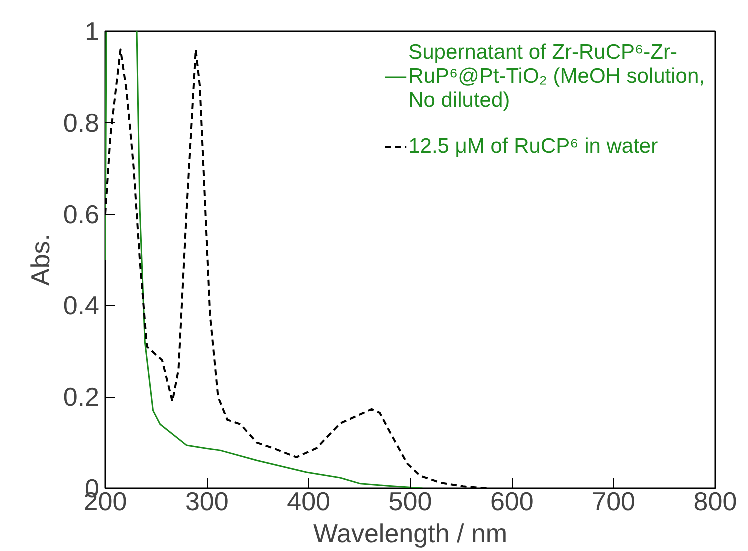  Describe the element at coordinates (410, 533) in the screenshot. I see `x-axis-title: Wavelength / nm` at that location.